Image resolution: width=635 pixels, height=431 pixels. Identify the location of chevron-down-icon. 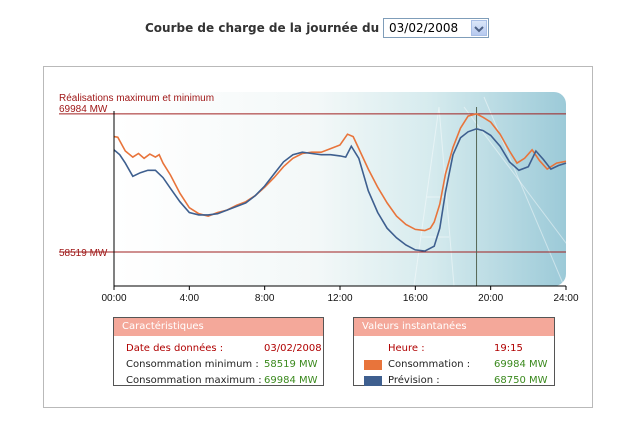
(479, 28).